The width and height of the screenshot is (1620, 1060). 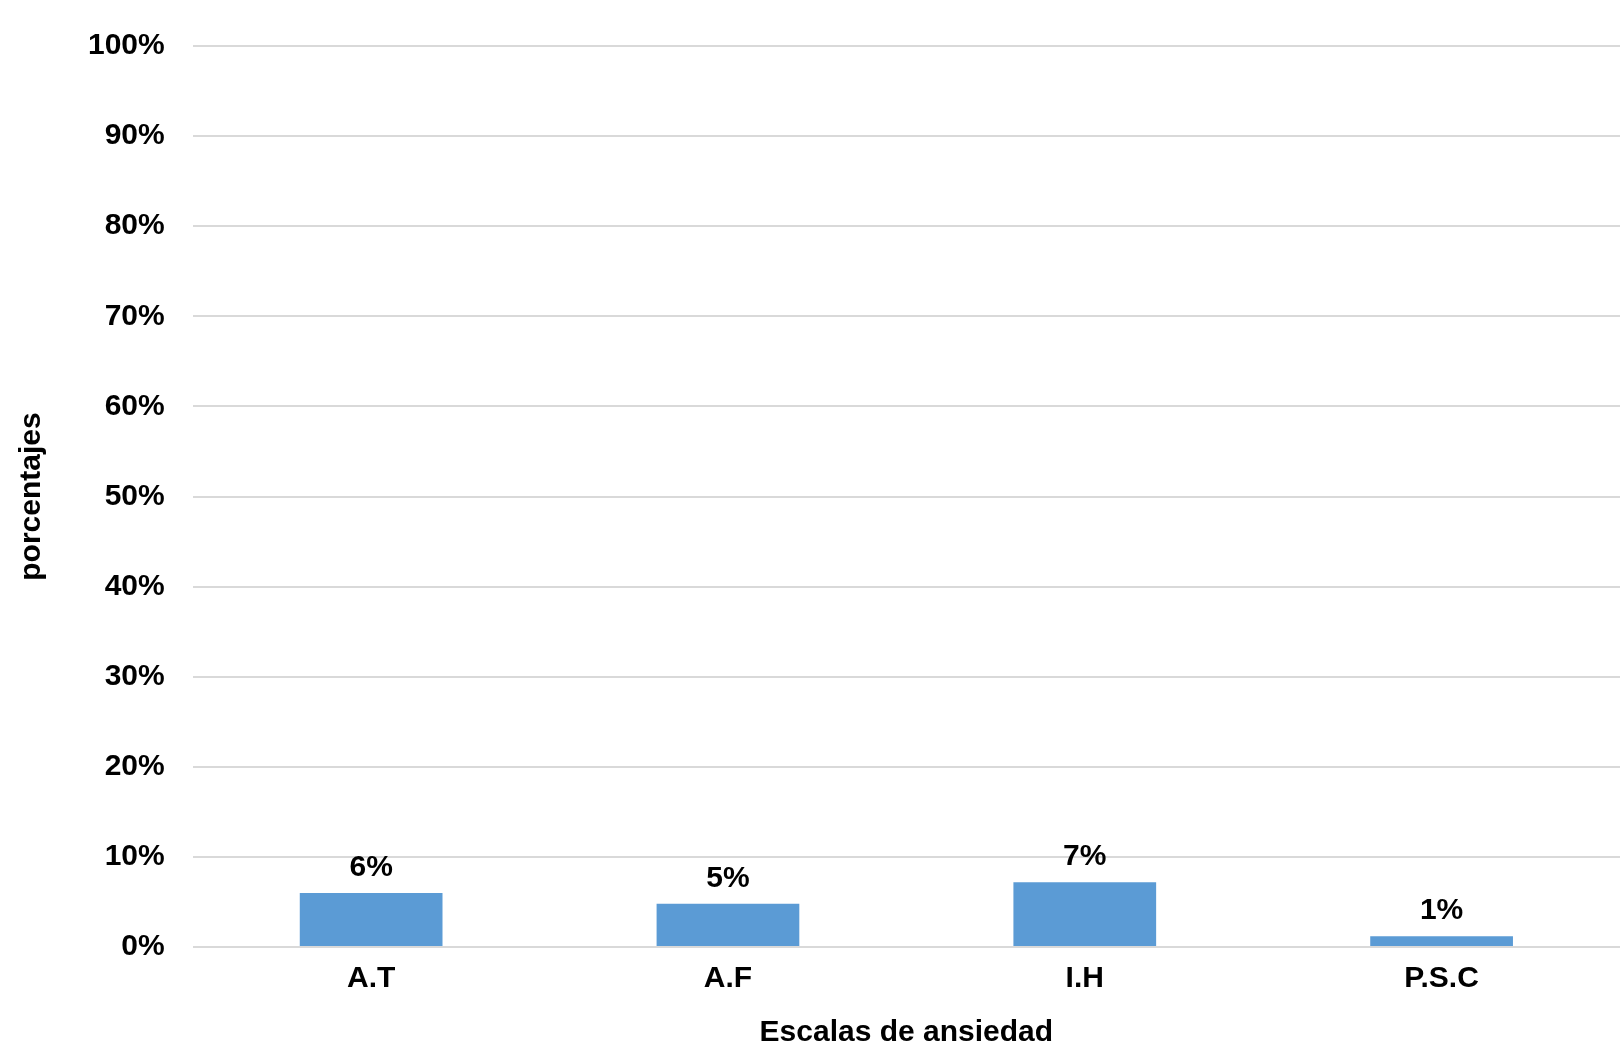 What do you see at coordinates (134, 404) in the screenshot?
I see `y-tick-label: 60%` at bounding box center [134, 404].